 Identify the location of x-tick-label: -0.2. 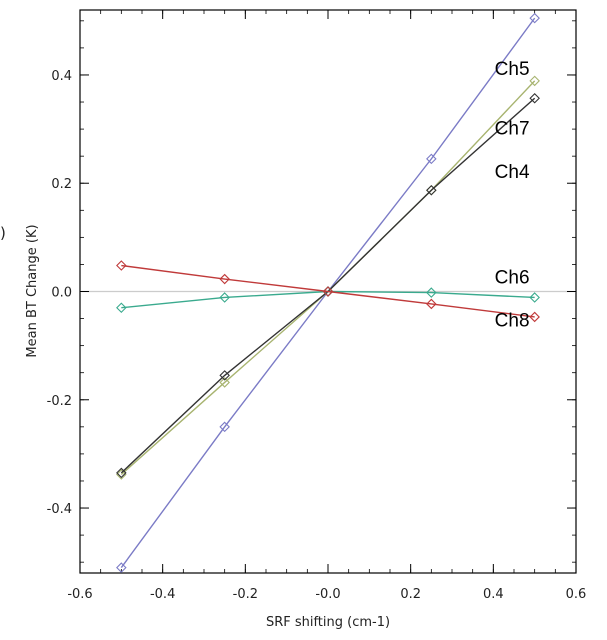
(245, 594).